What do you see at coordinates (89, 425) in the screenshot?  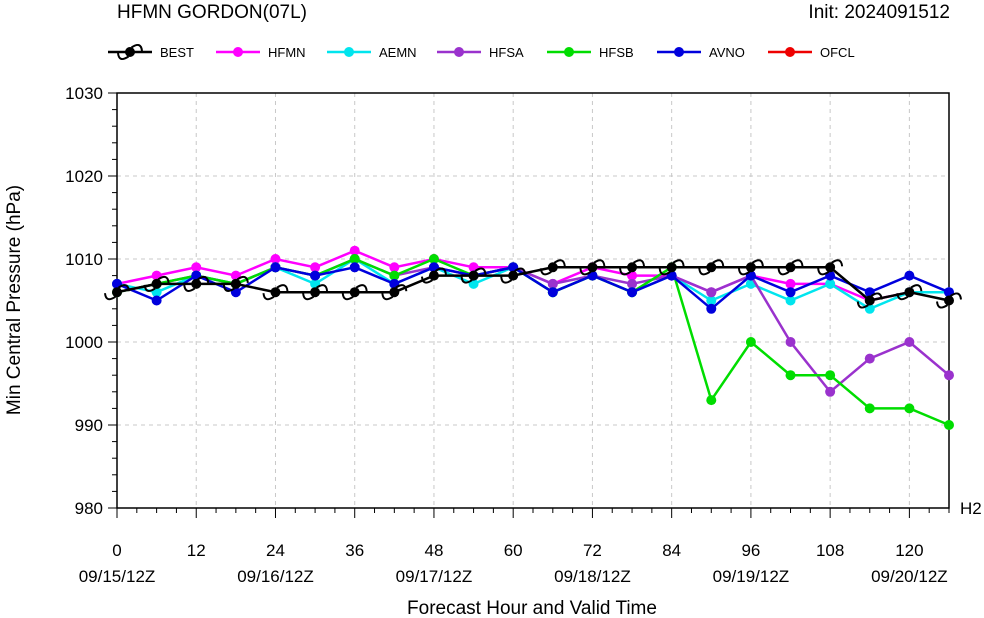 I see `y-tick-label: 990` at bounding box center [89, 425].